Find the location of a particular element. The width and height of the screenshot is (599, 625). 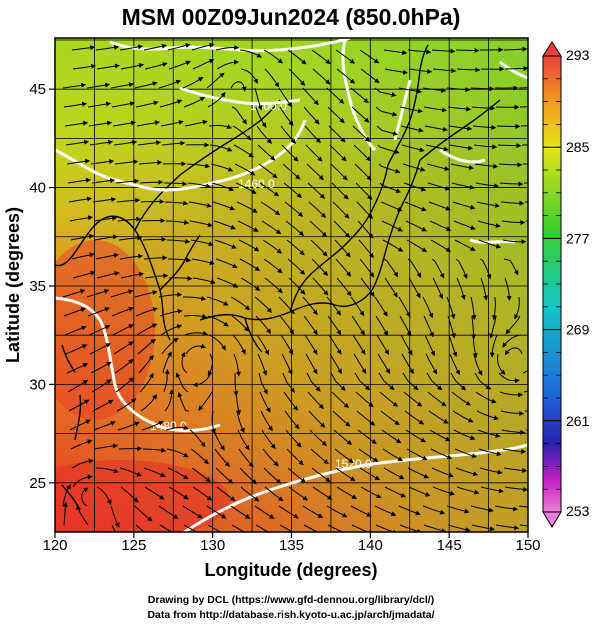

y-tick-label: 45 is located at coordinates (37, 89).